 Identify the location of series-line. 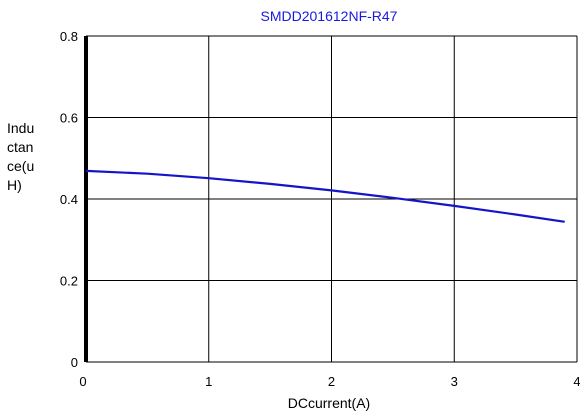
(325, 196).